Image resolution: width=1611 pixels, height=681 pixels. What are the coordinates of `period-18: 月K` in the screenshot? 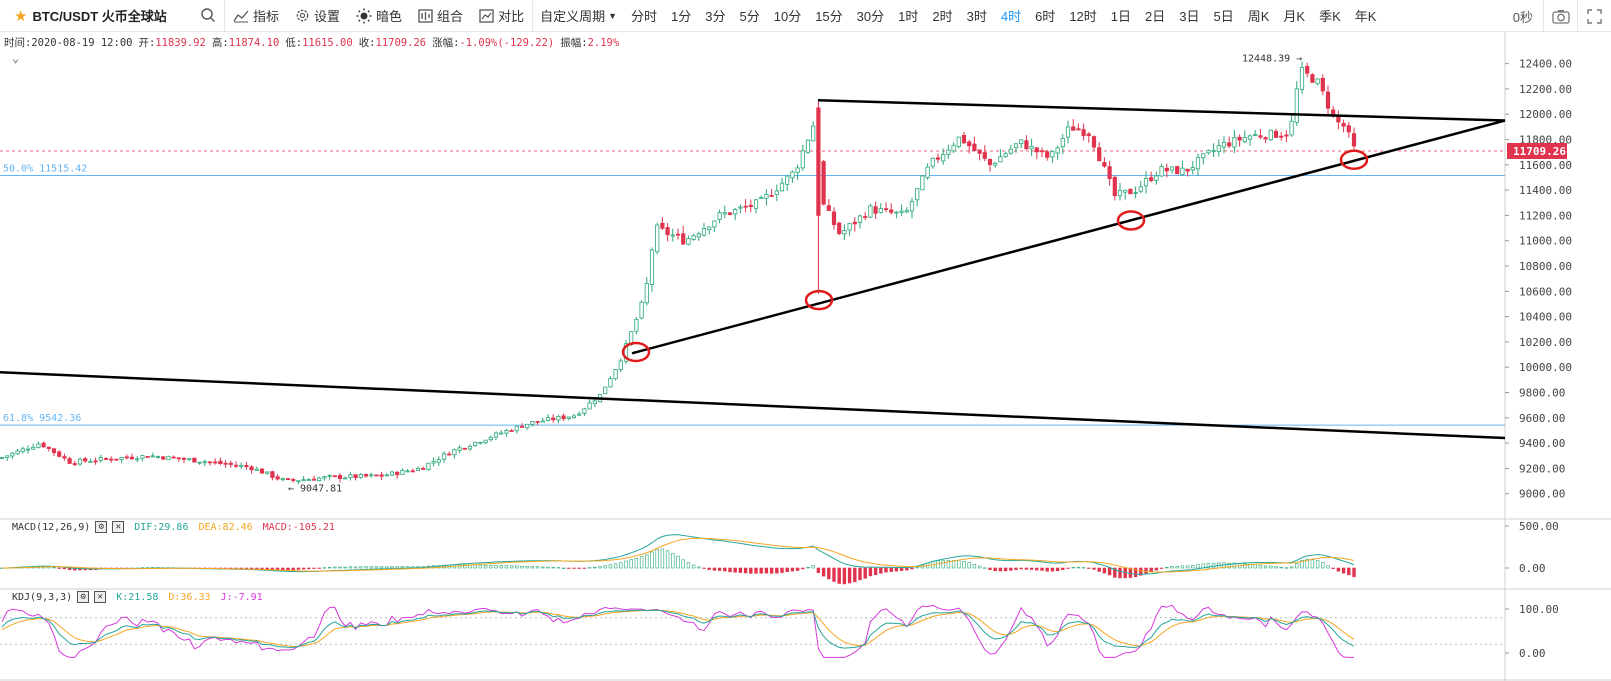 It's located at (1294, 16).